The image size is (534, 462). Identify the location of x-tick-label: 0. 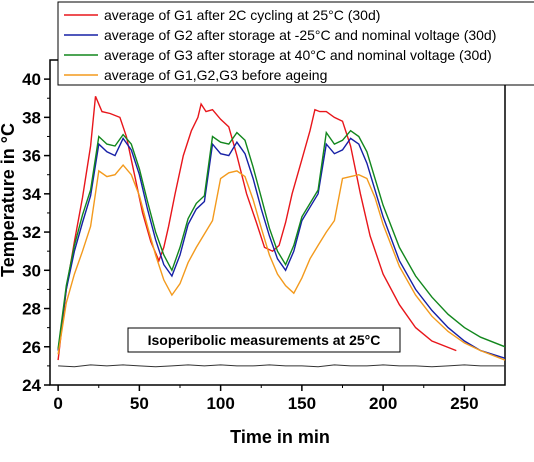
(57, 403).